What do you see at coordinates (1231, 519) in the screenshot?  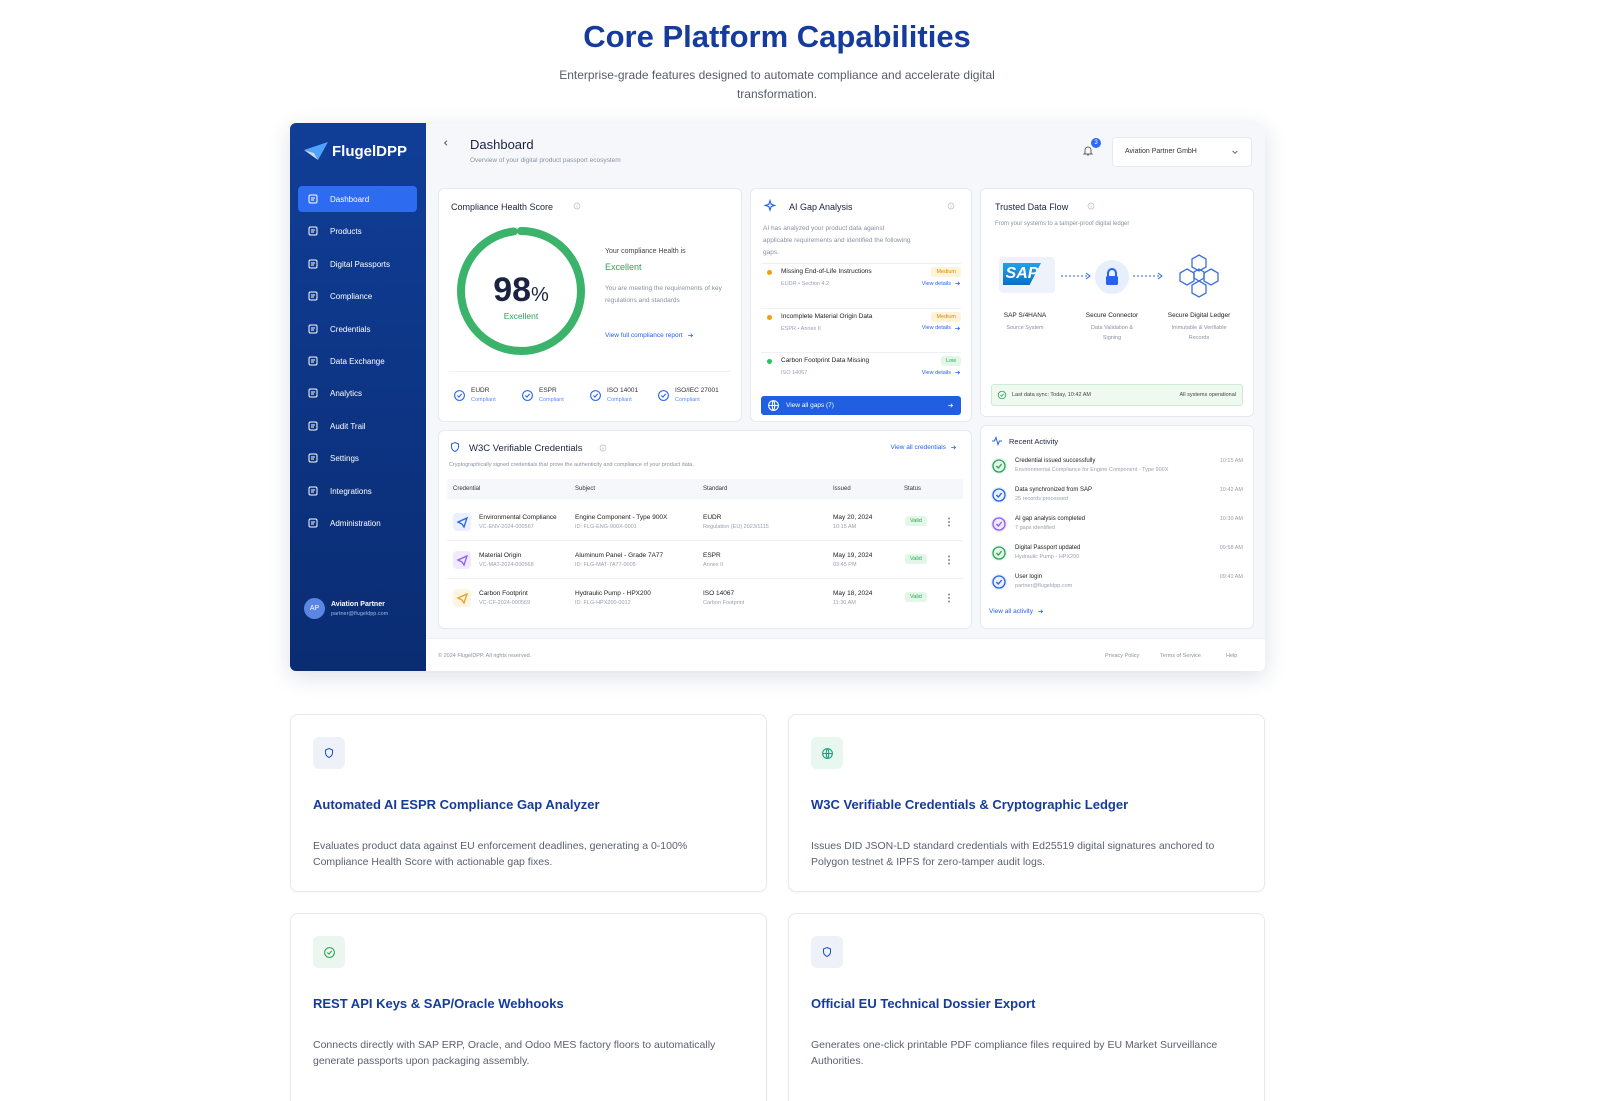 I see `activity-time: 10:30 AM` at bounding box center [1231, 519].